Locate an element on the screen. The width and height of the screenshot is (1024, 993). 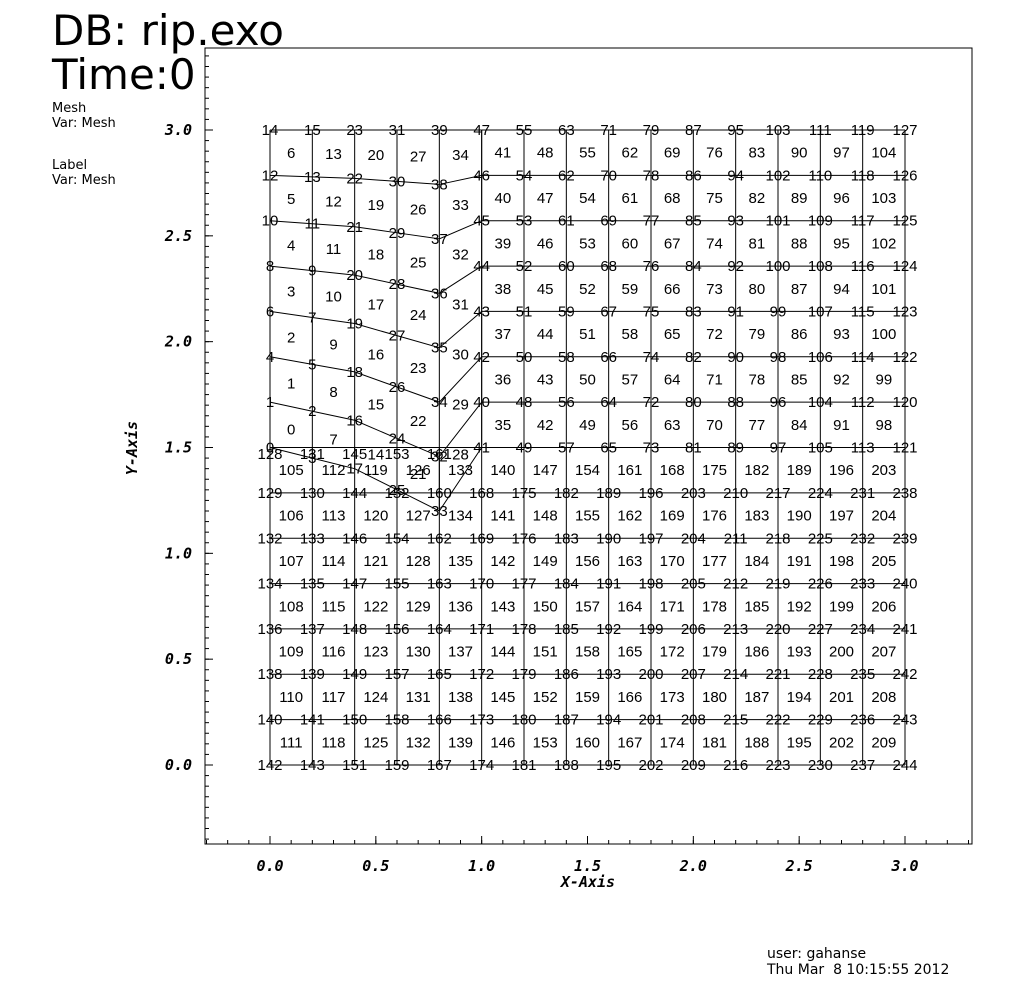
cell-label: 159 is located at coordinates (587, 697).